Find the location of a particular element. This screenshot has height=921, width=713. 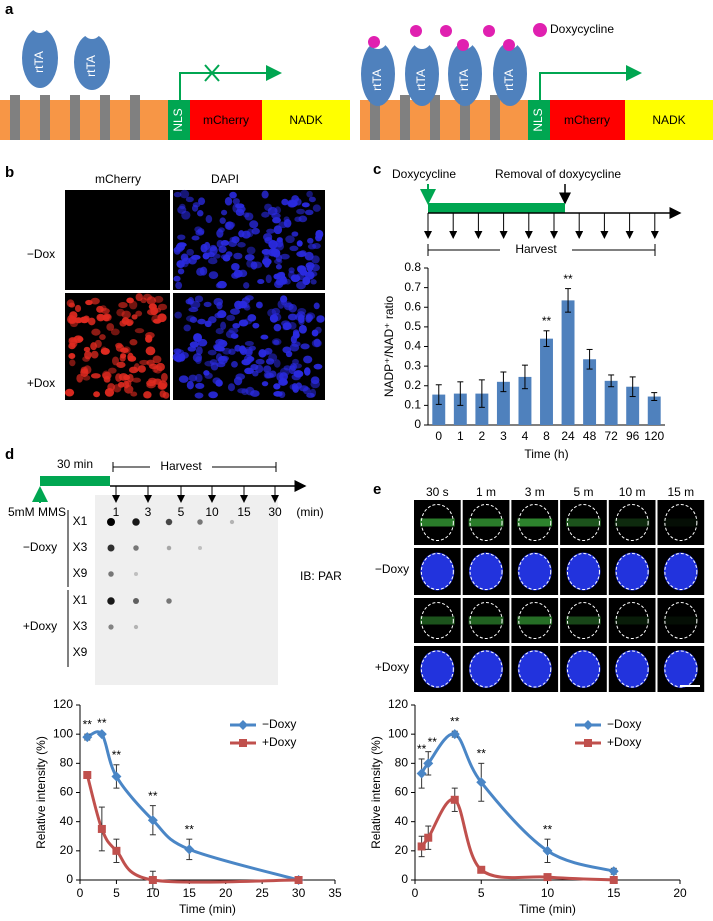

micrographs: 30 s 1 m 3 m 5 m 10 m 15 m is located at coordinates (559, 588).